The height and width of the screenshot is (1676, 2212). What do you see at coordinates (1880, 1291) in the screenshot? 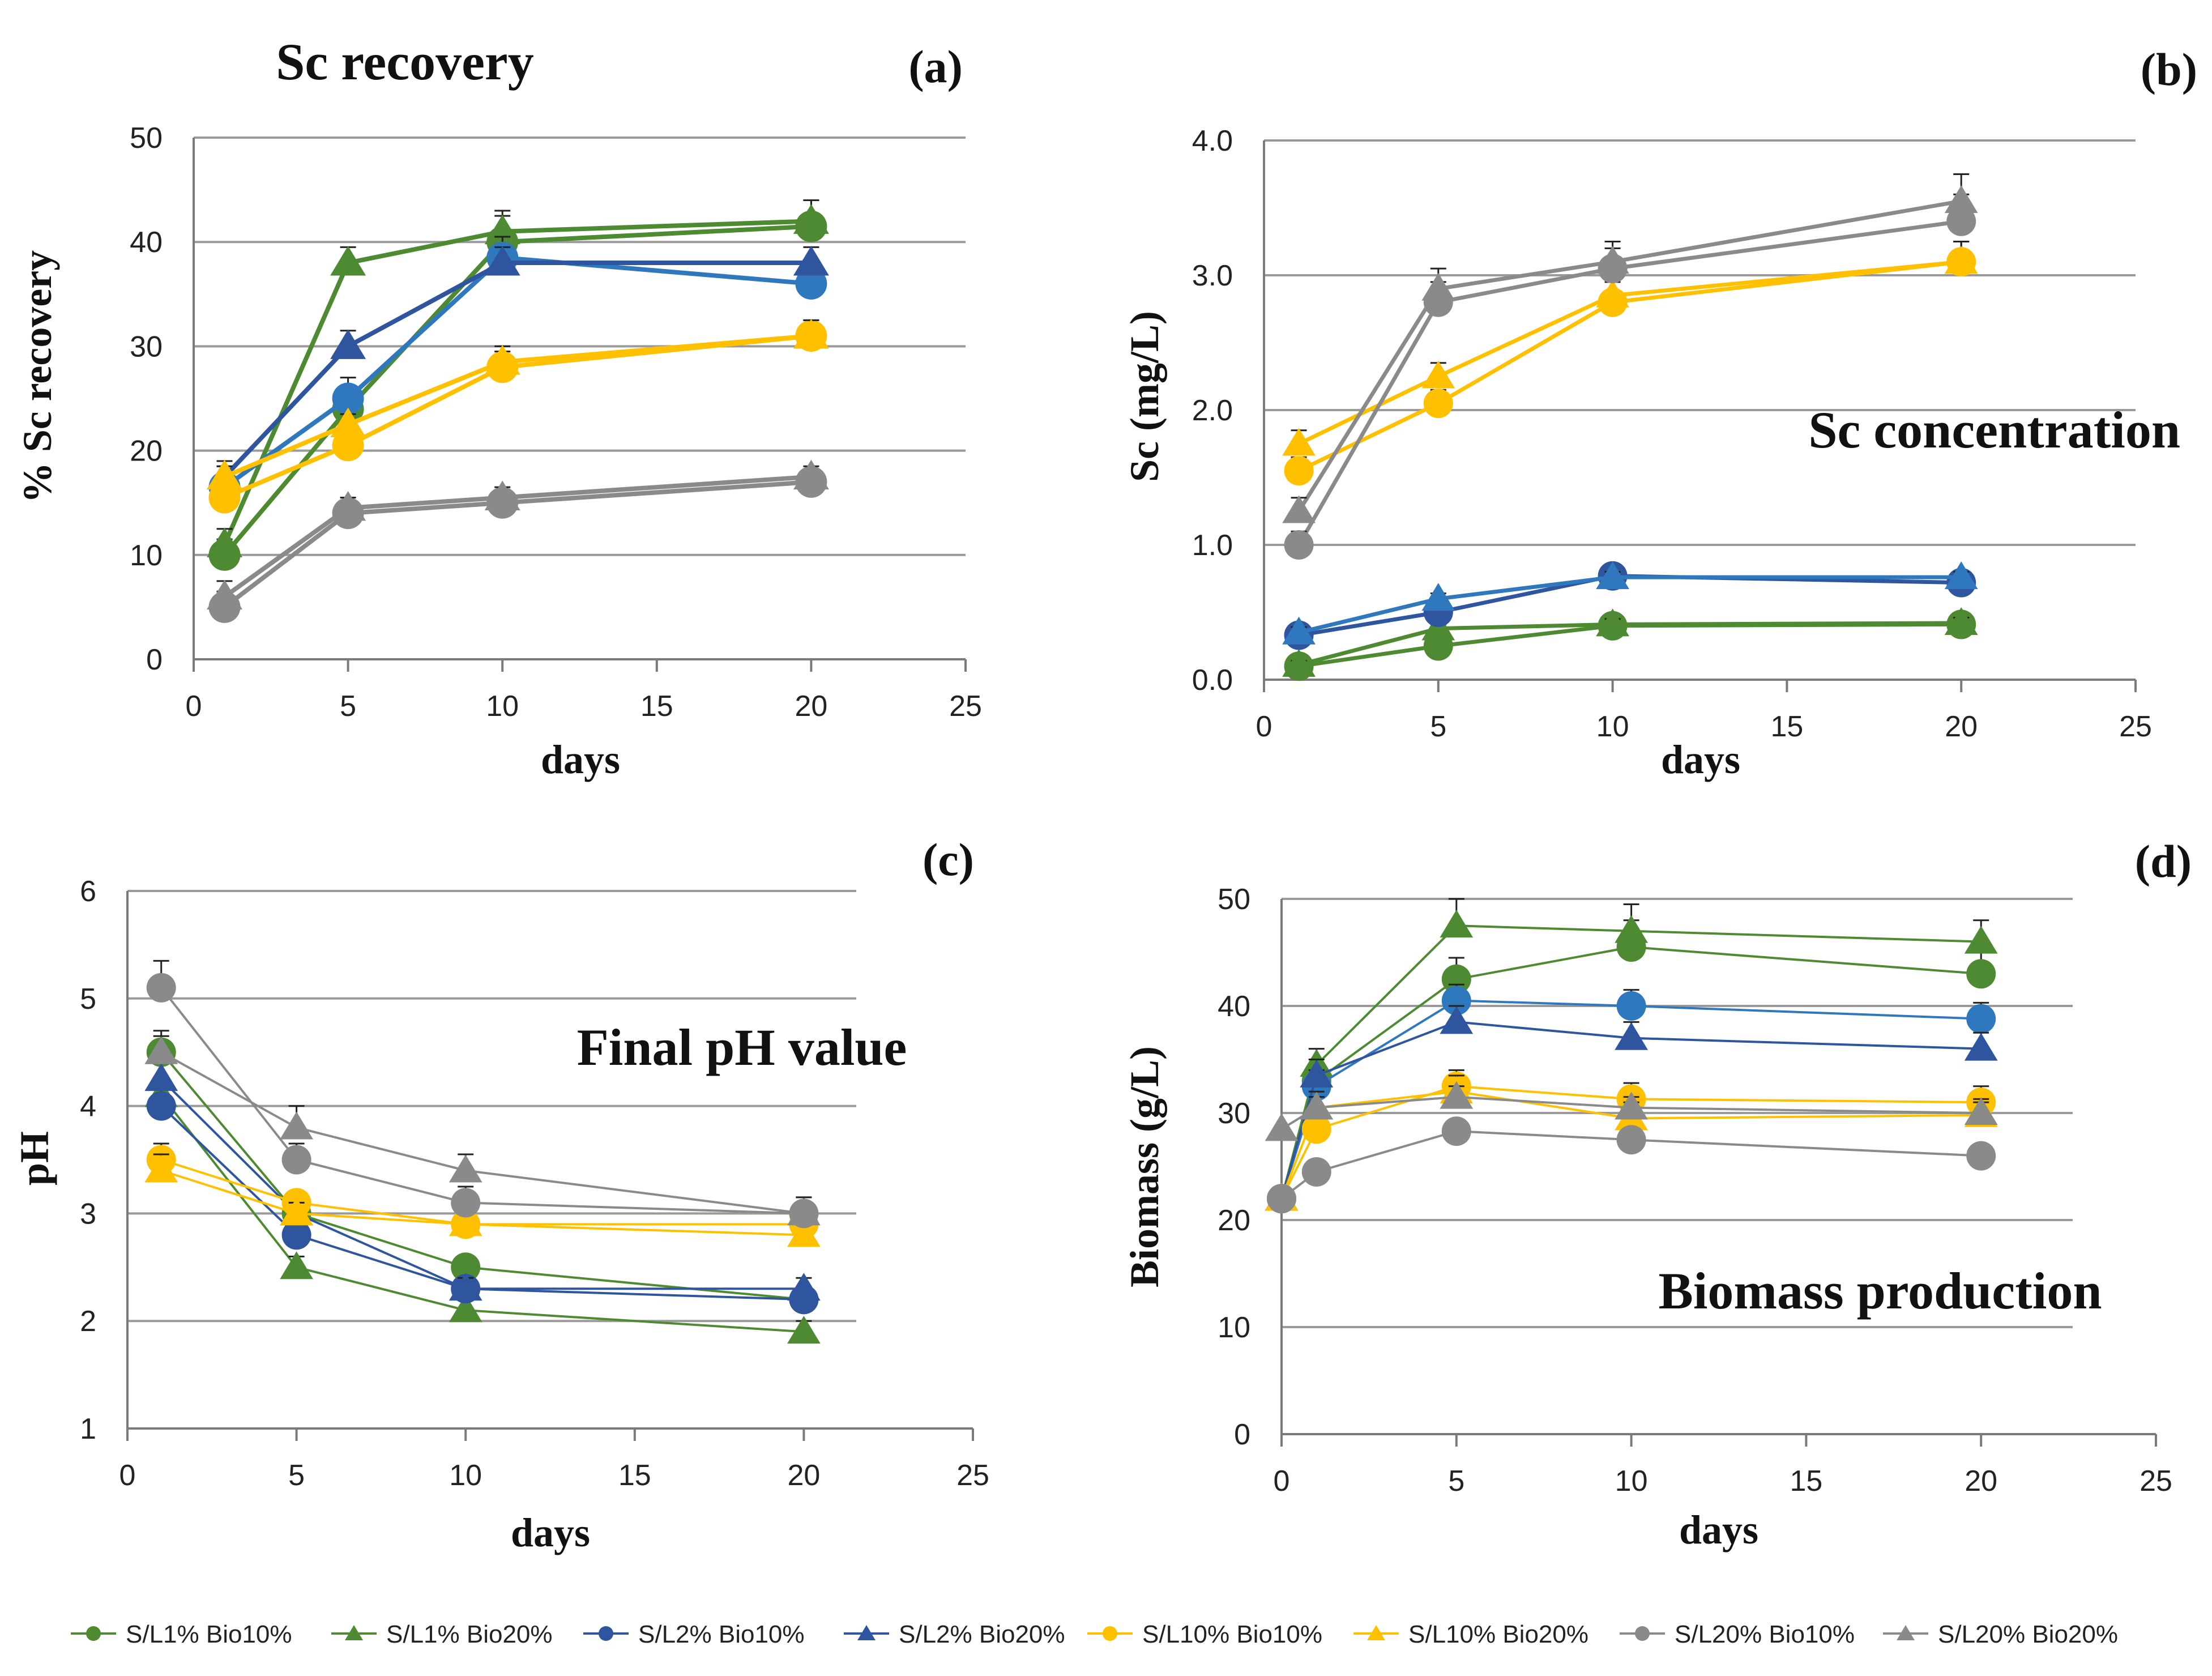
I see `panel-title: Biomass production` at bounding box center [1880, 1291].